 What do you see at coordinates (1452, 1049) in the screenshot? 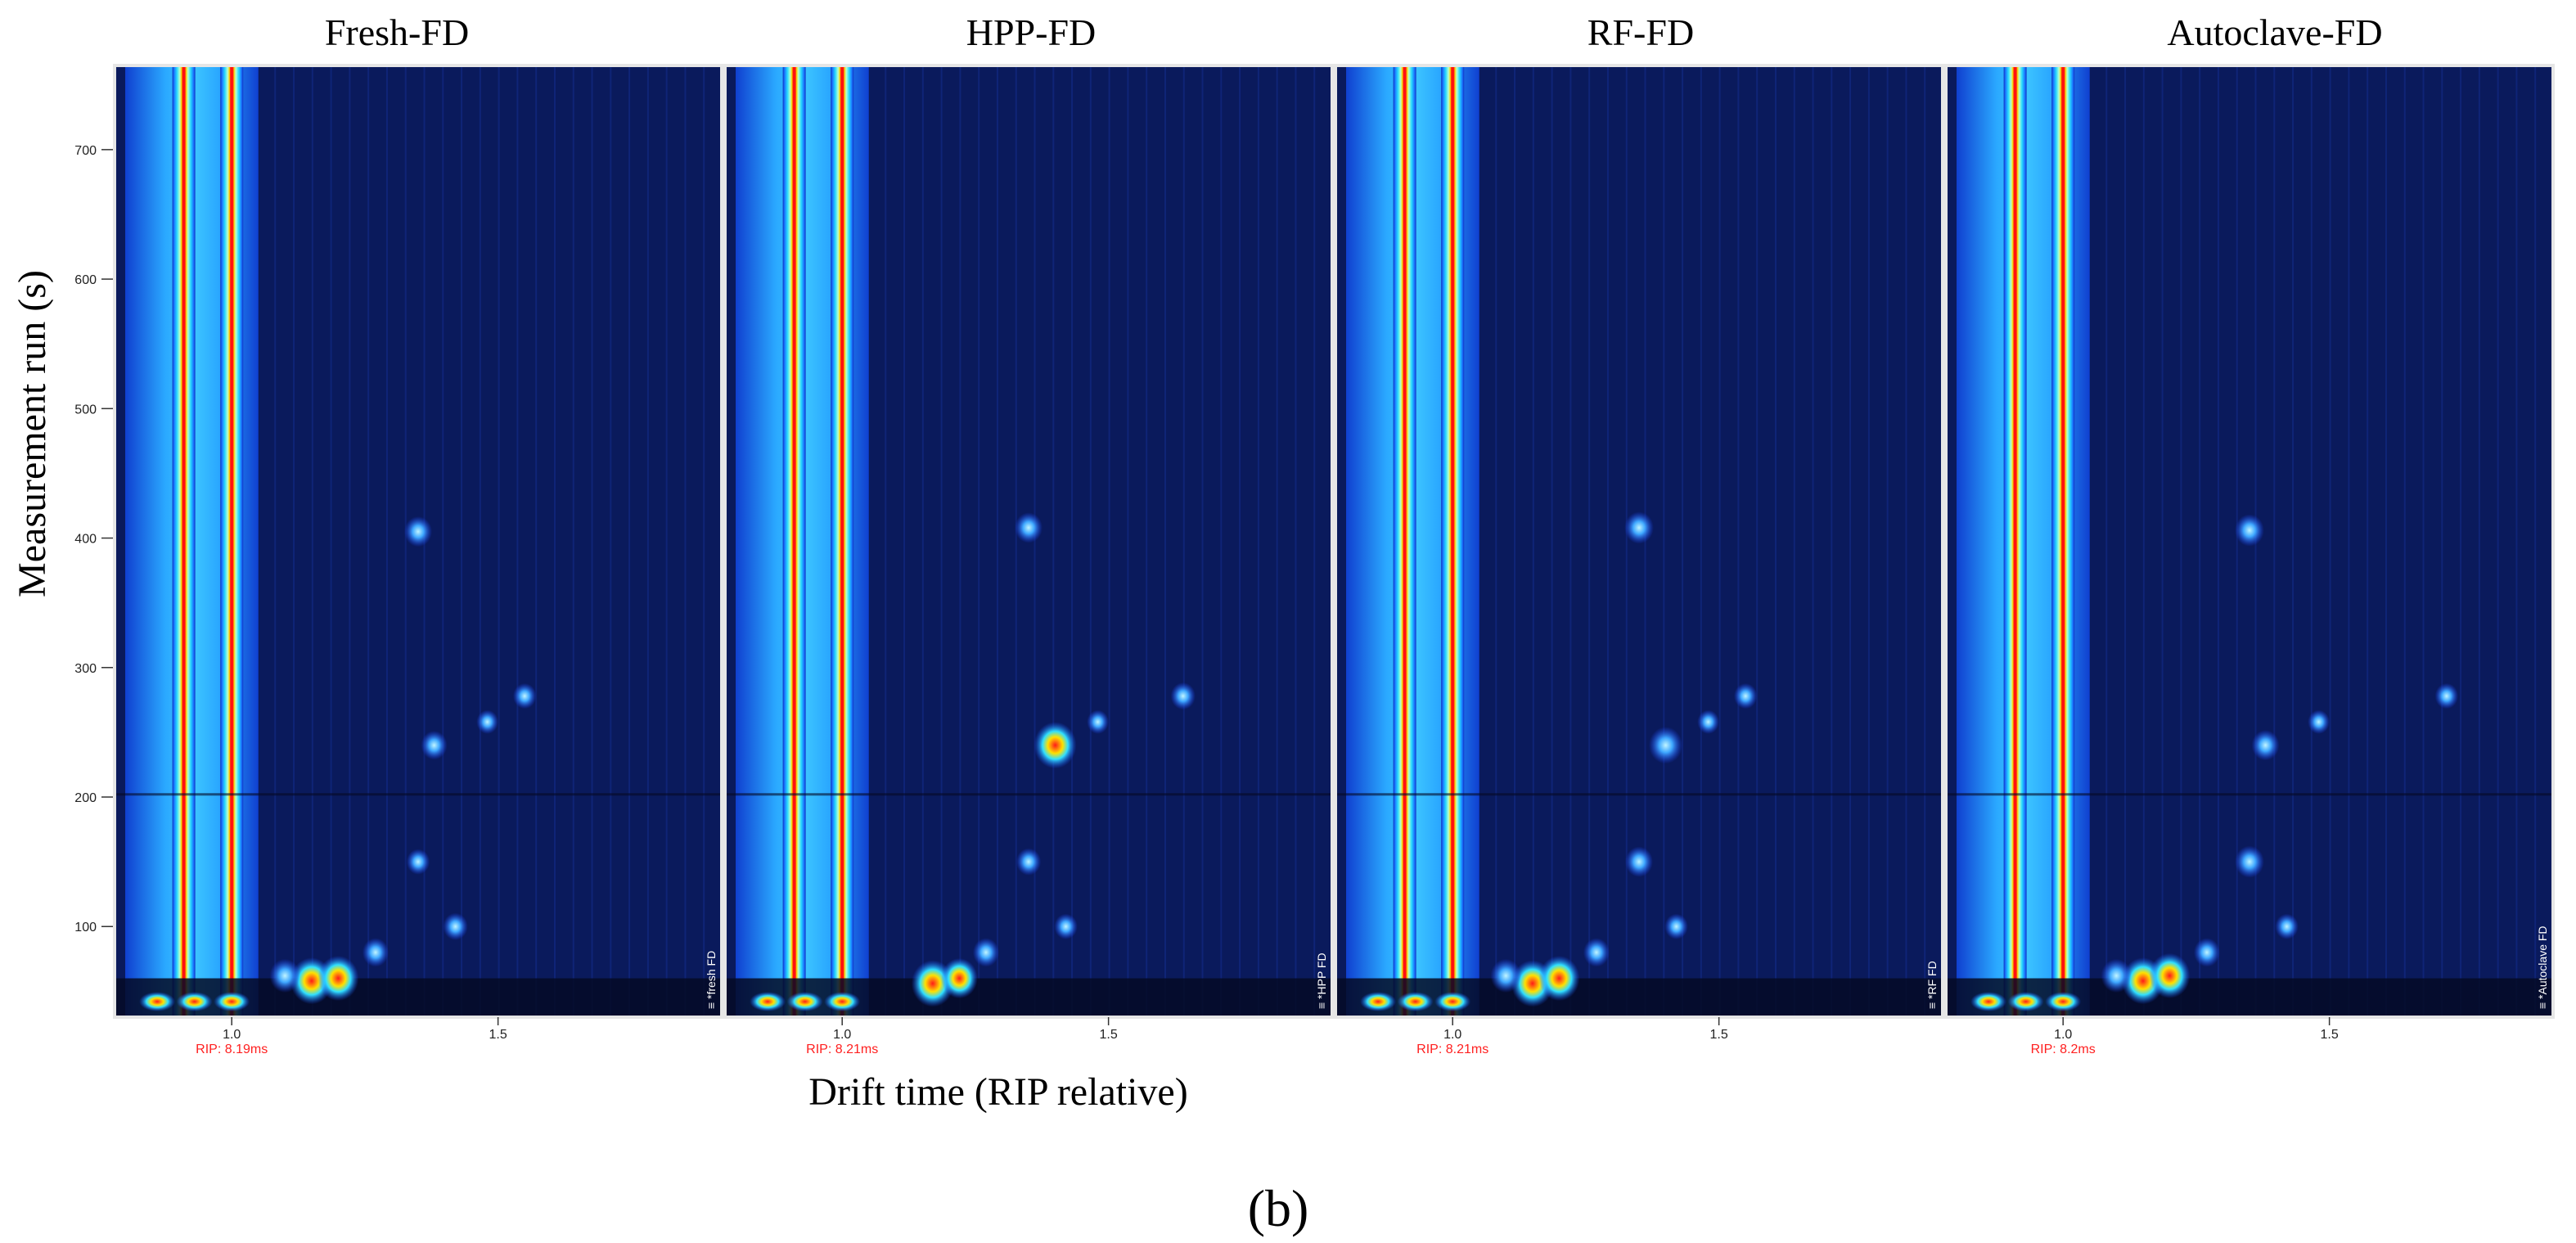
I see `rip-label: RIP: 8.21ms` at bounding box center [1452, 1049].